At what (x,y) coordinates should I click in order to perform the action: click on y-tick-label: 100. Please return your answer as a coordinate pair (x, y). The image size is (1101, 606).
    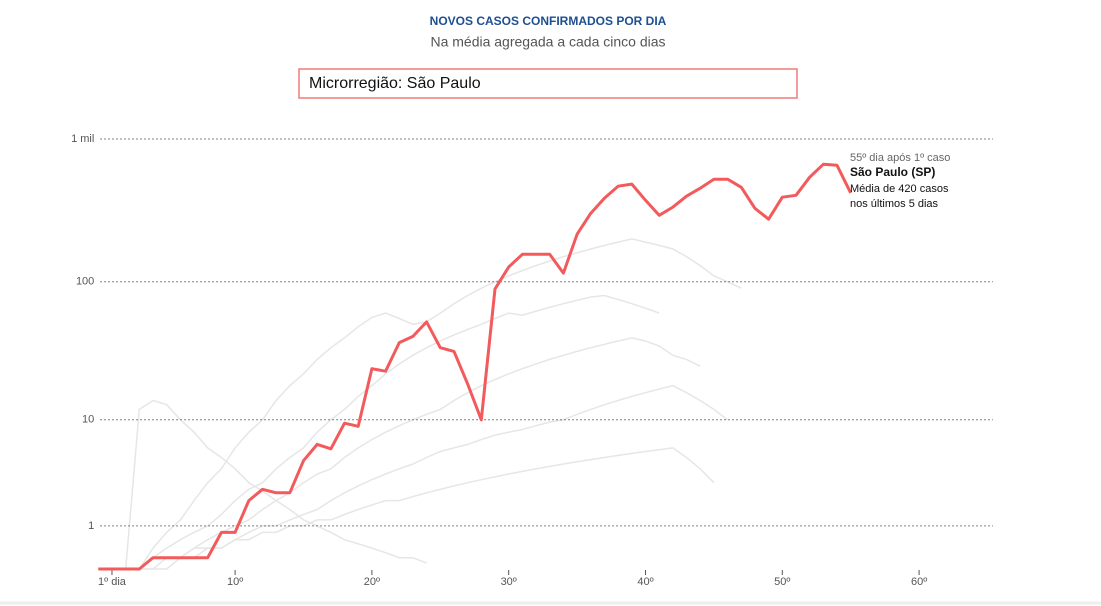
    Looking at the image, I should click on (85, 282).